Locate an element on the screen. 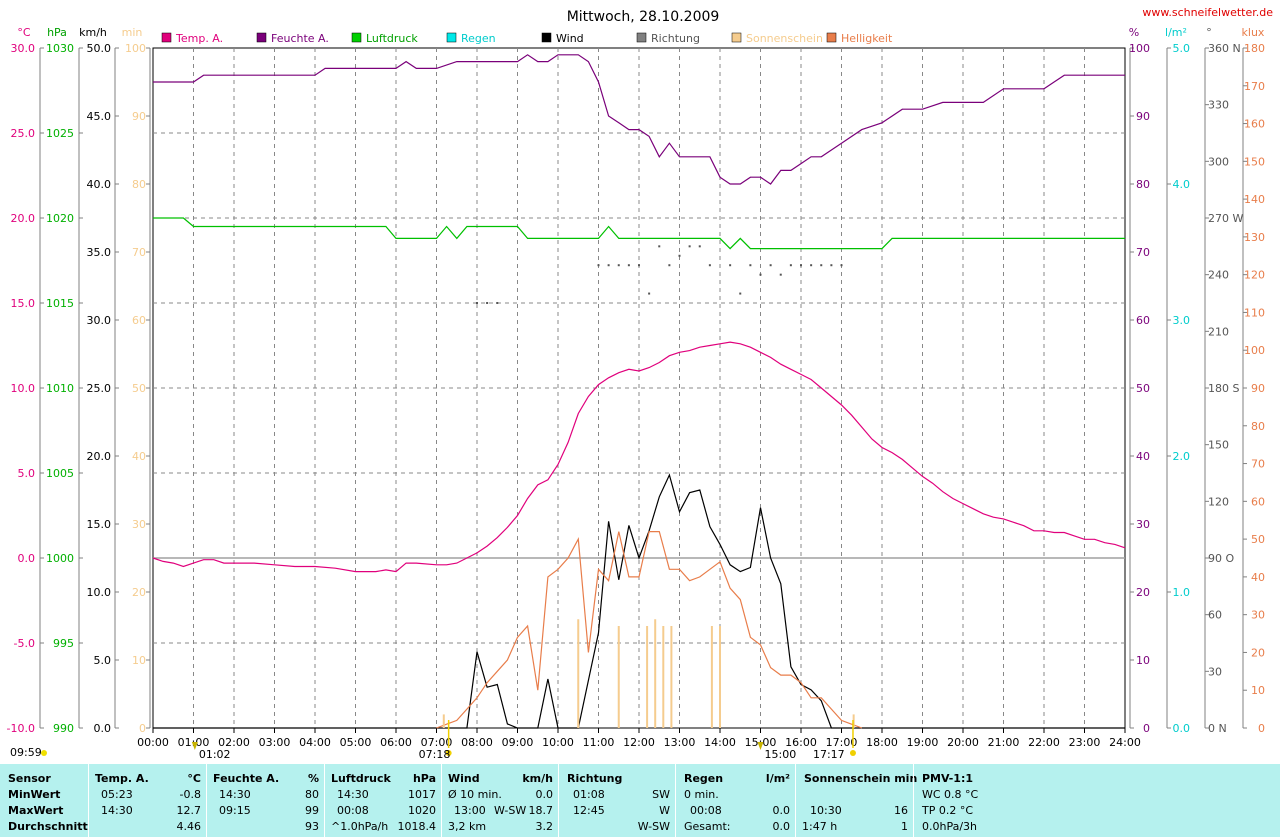  axis-tick-label: 180 is located at coordinates (1254, 48).